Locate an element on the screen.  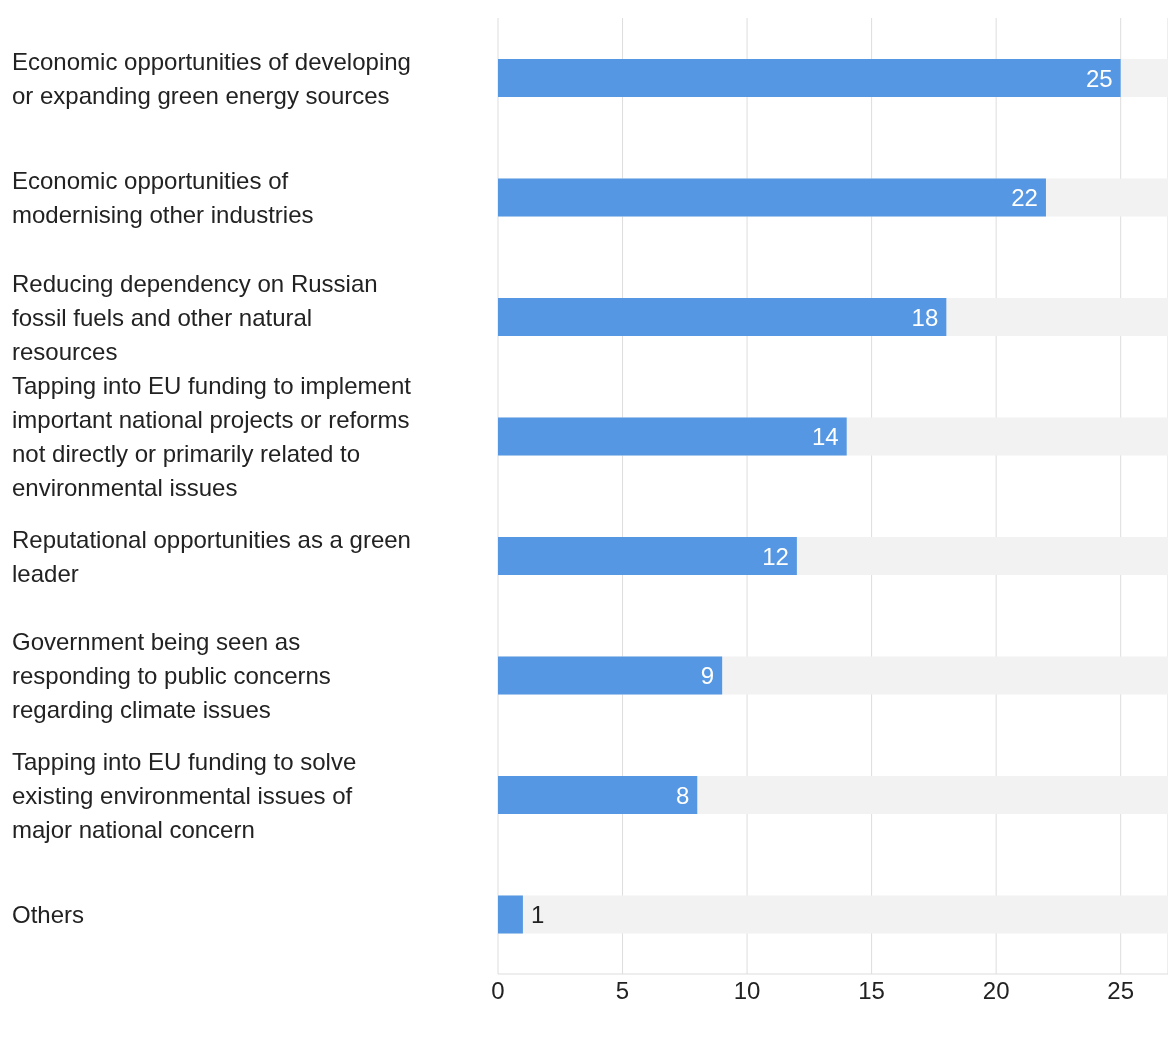
y-tick-label: Reputational opportunities as a green leader is located at coordinates (211, 556).